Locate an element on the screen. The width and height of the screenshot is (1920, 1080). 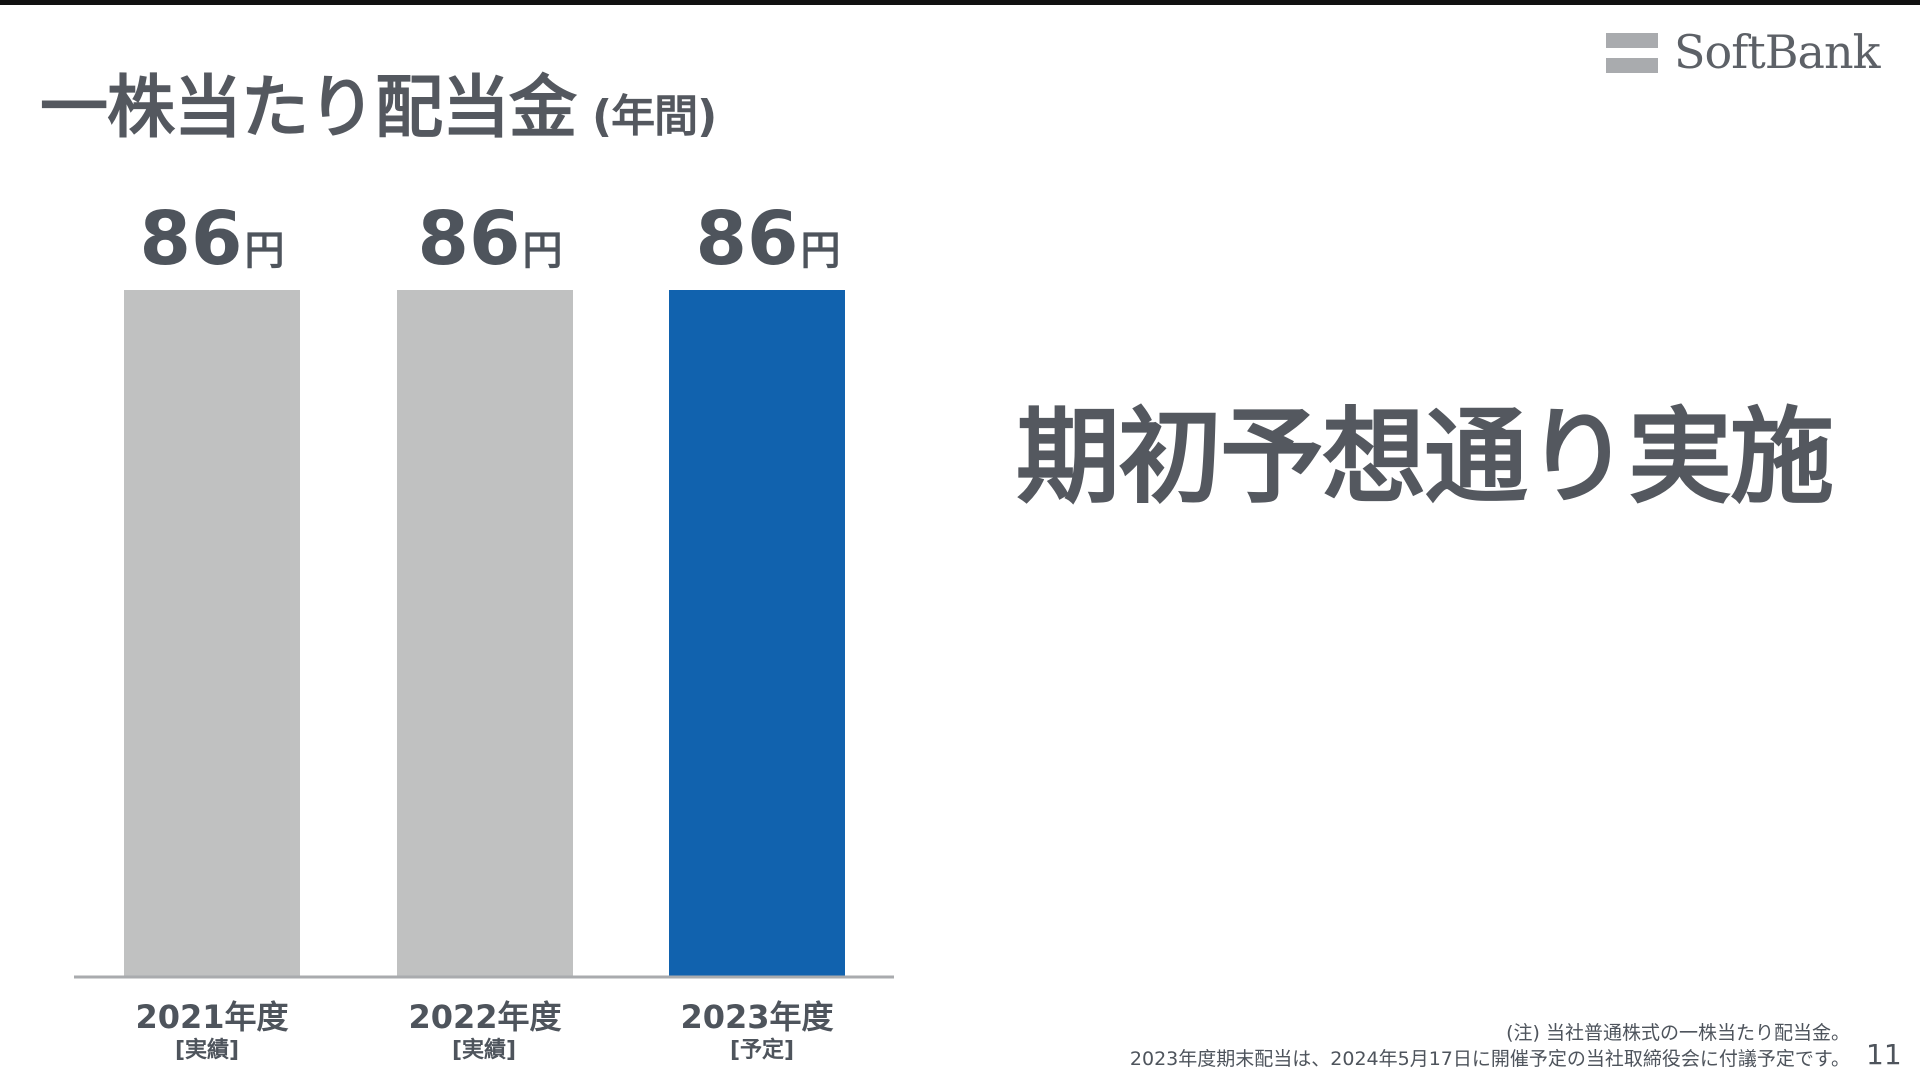
value-label-2022: 86円 is located at coordinates (490, 239).